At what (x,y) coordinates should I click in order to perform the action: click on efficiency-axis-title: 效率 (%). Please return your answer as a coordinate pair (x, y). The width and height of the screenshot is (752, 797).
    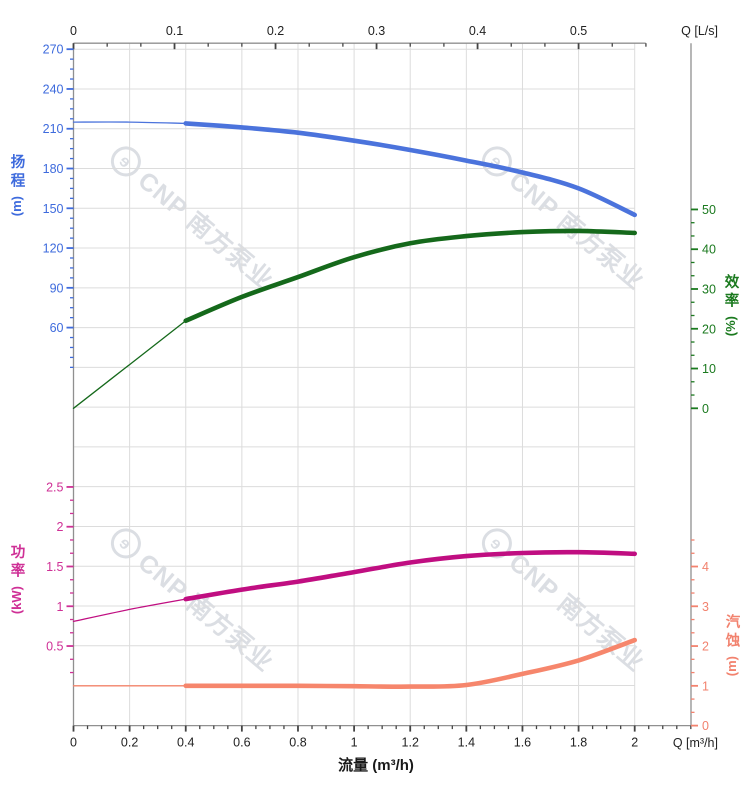
    Looking at the image, I should click on (730, 305).